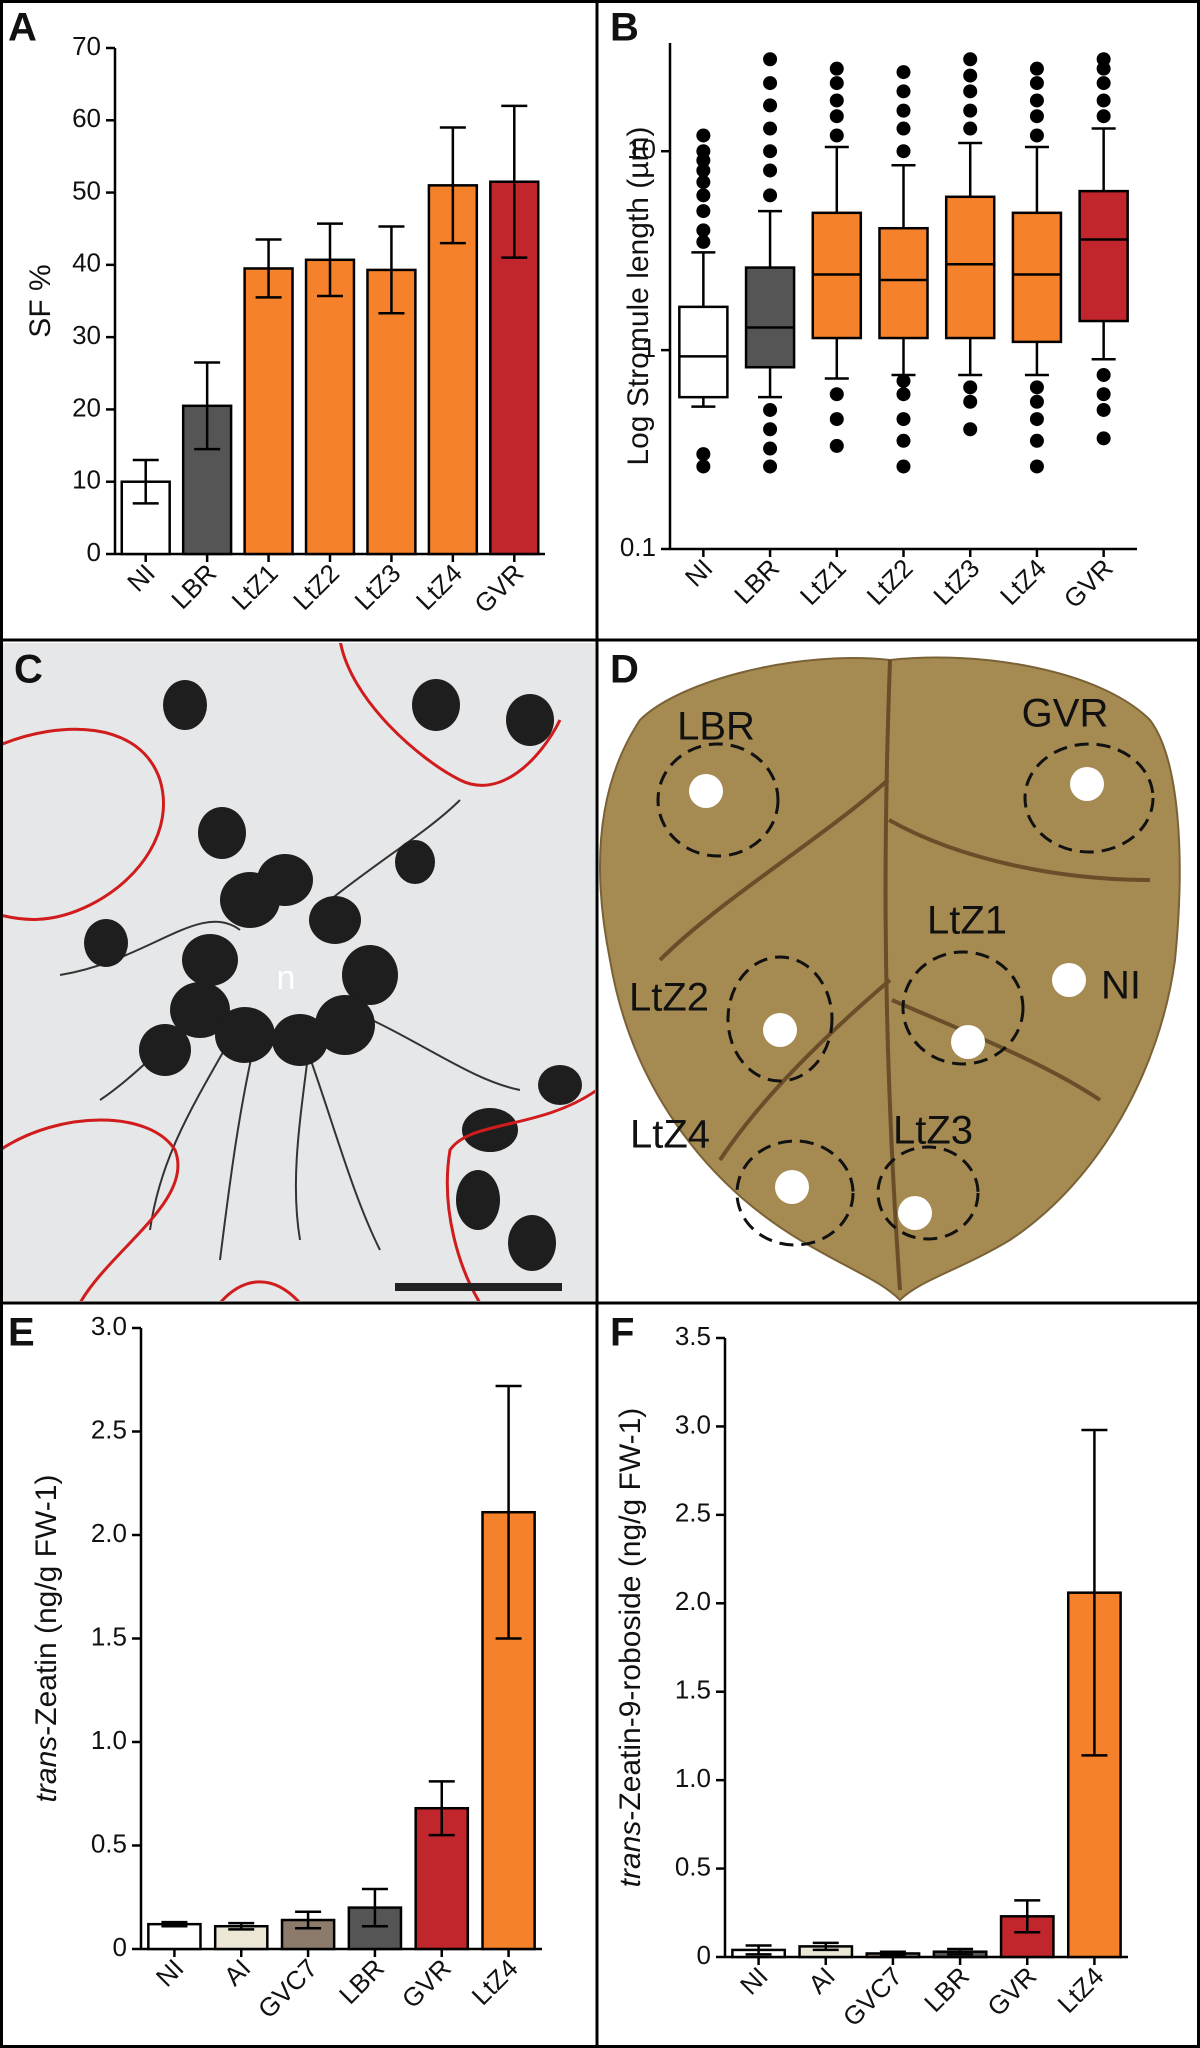  I want to click on panel-label: B, so click(624, 28).